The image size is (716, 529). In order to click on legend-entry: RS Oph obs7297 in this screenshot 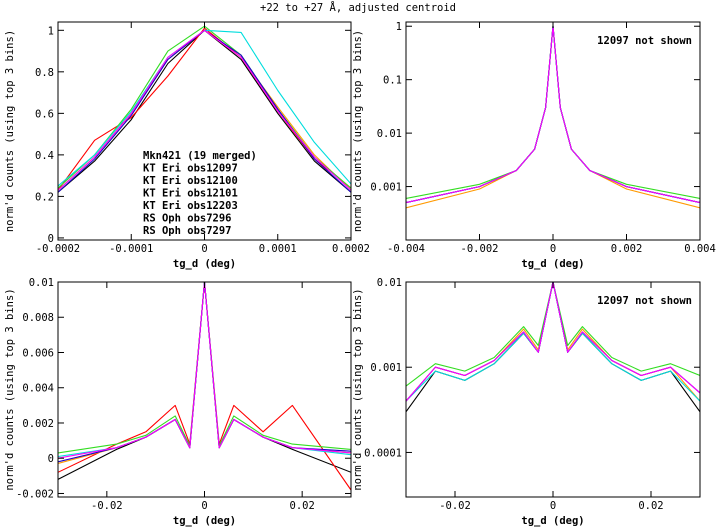, I will do `click(187, 231)`.